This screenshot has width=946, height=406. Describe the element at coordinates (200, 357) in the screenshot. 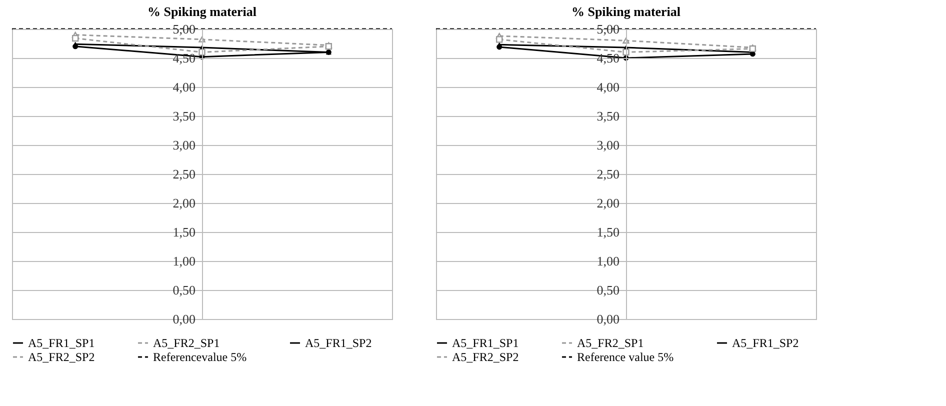

I see `legend-label: Referencevalue 5%` at that location.